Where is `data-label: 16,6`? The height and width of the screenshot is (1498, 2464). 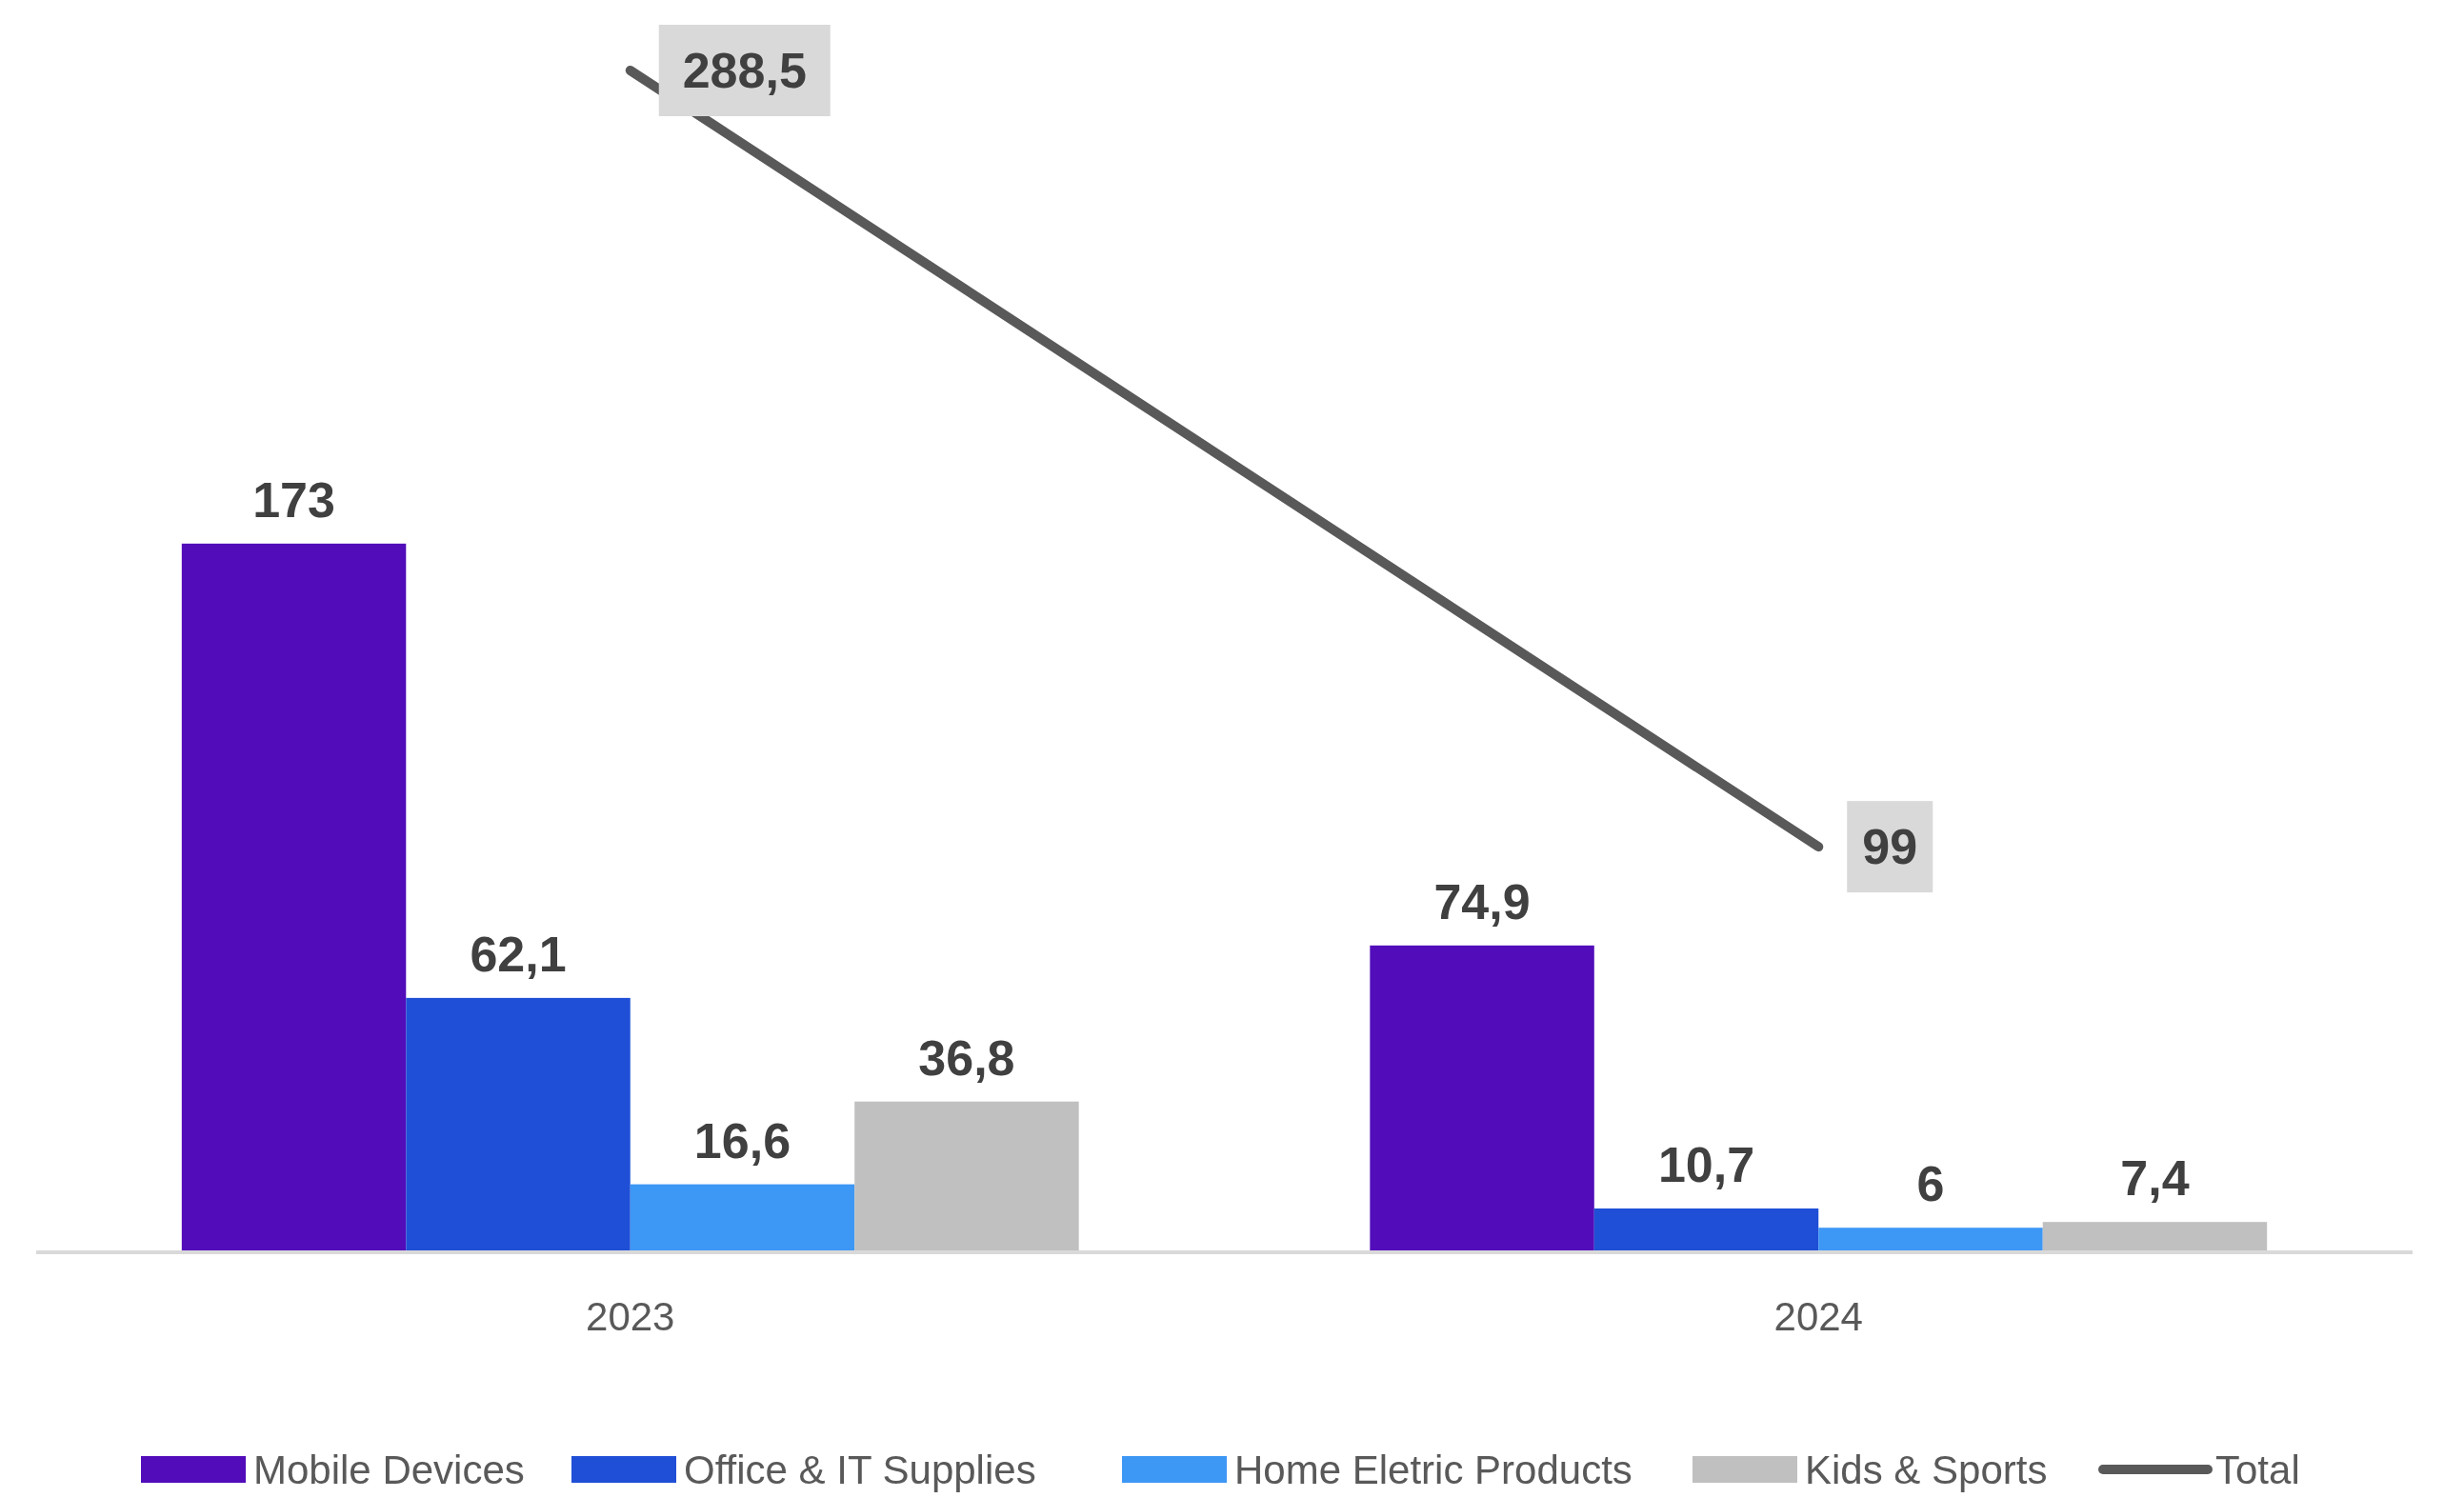 data-label: 16,6 is located at coordinates (742, 1140).